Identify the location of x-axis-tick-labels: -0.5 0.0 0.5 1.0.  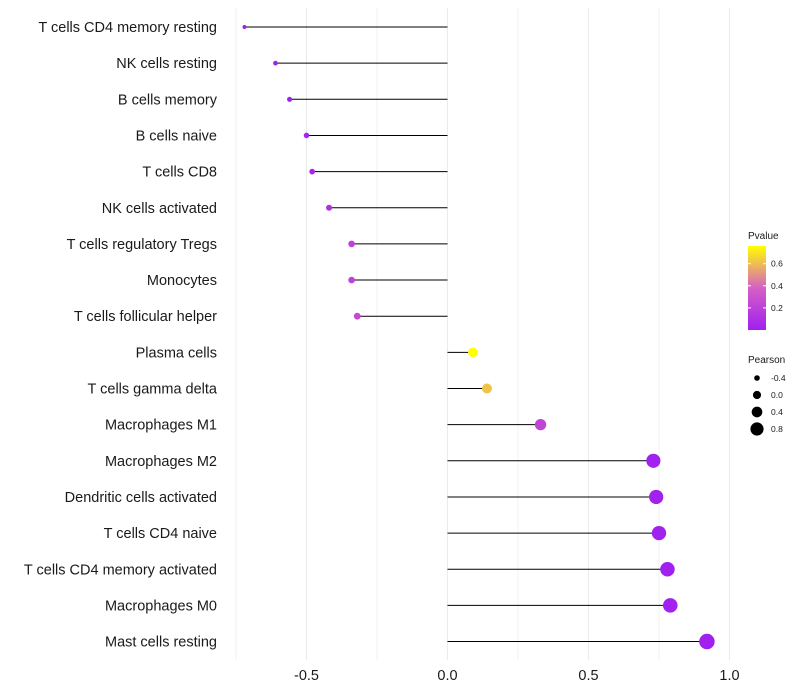
(517, 676).